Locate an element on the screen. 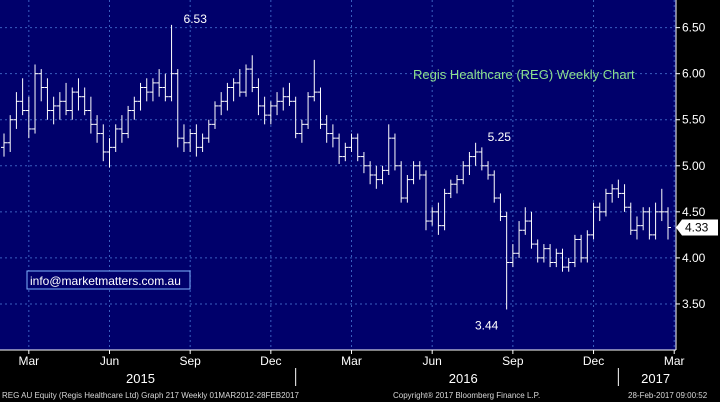  x-month-label: Mar is located at coordinates (674, 361).